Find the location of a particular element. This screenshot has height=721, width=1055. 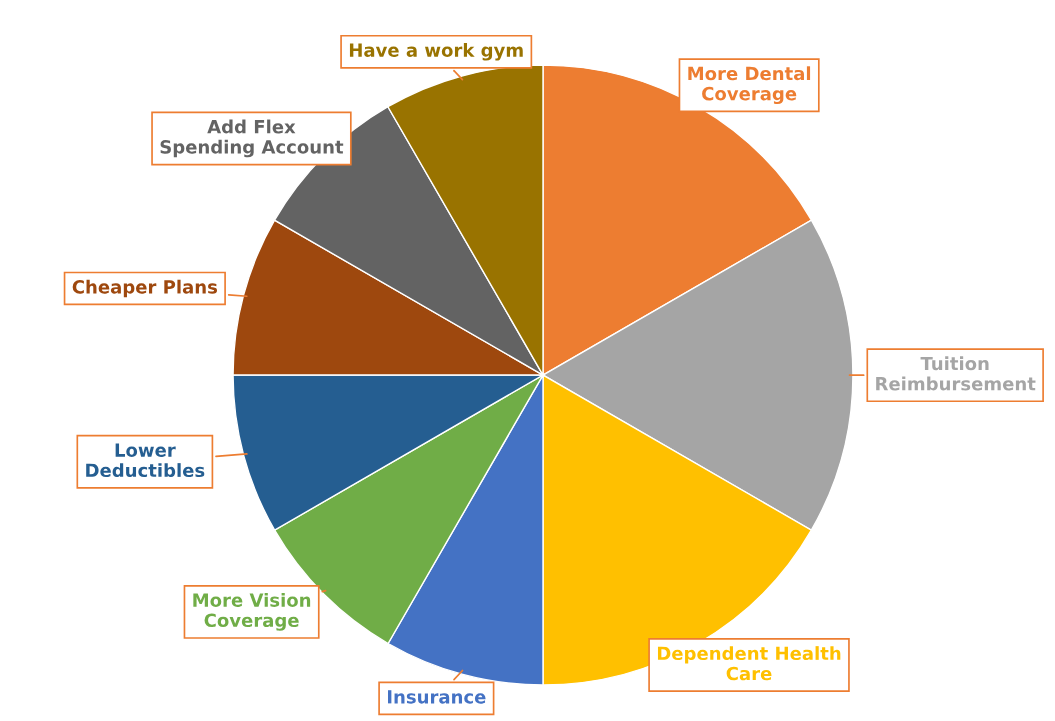

slice-label: Lower Deductibles is located at coordinates (145, 460).